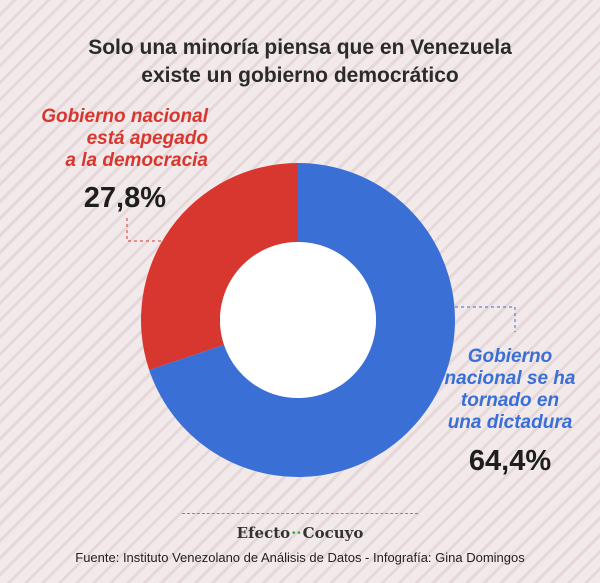  Describe the element at coordinates (510, 422) in the screenshot. I see `slice-label-dictadura-line-4: una dictadura` at that location.